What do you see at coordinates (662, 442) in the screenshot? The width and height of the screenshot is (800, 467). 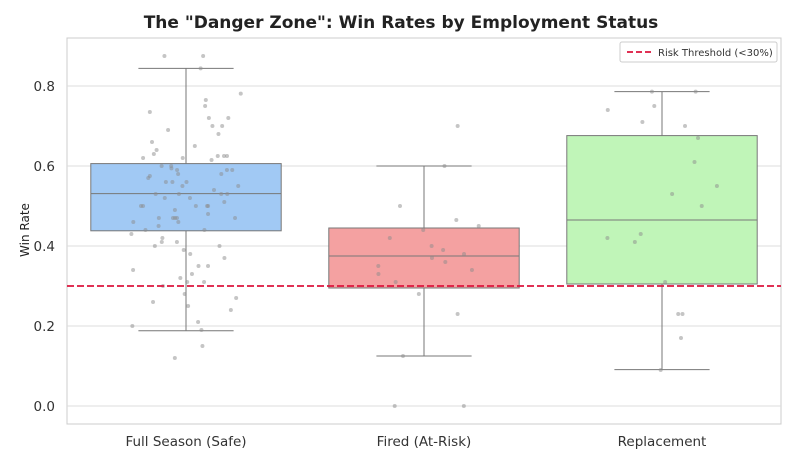 I see `x-tick-label: Replacement` at bounding box center [662, 442].